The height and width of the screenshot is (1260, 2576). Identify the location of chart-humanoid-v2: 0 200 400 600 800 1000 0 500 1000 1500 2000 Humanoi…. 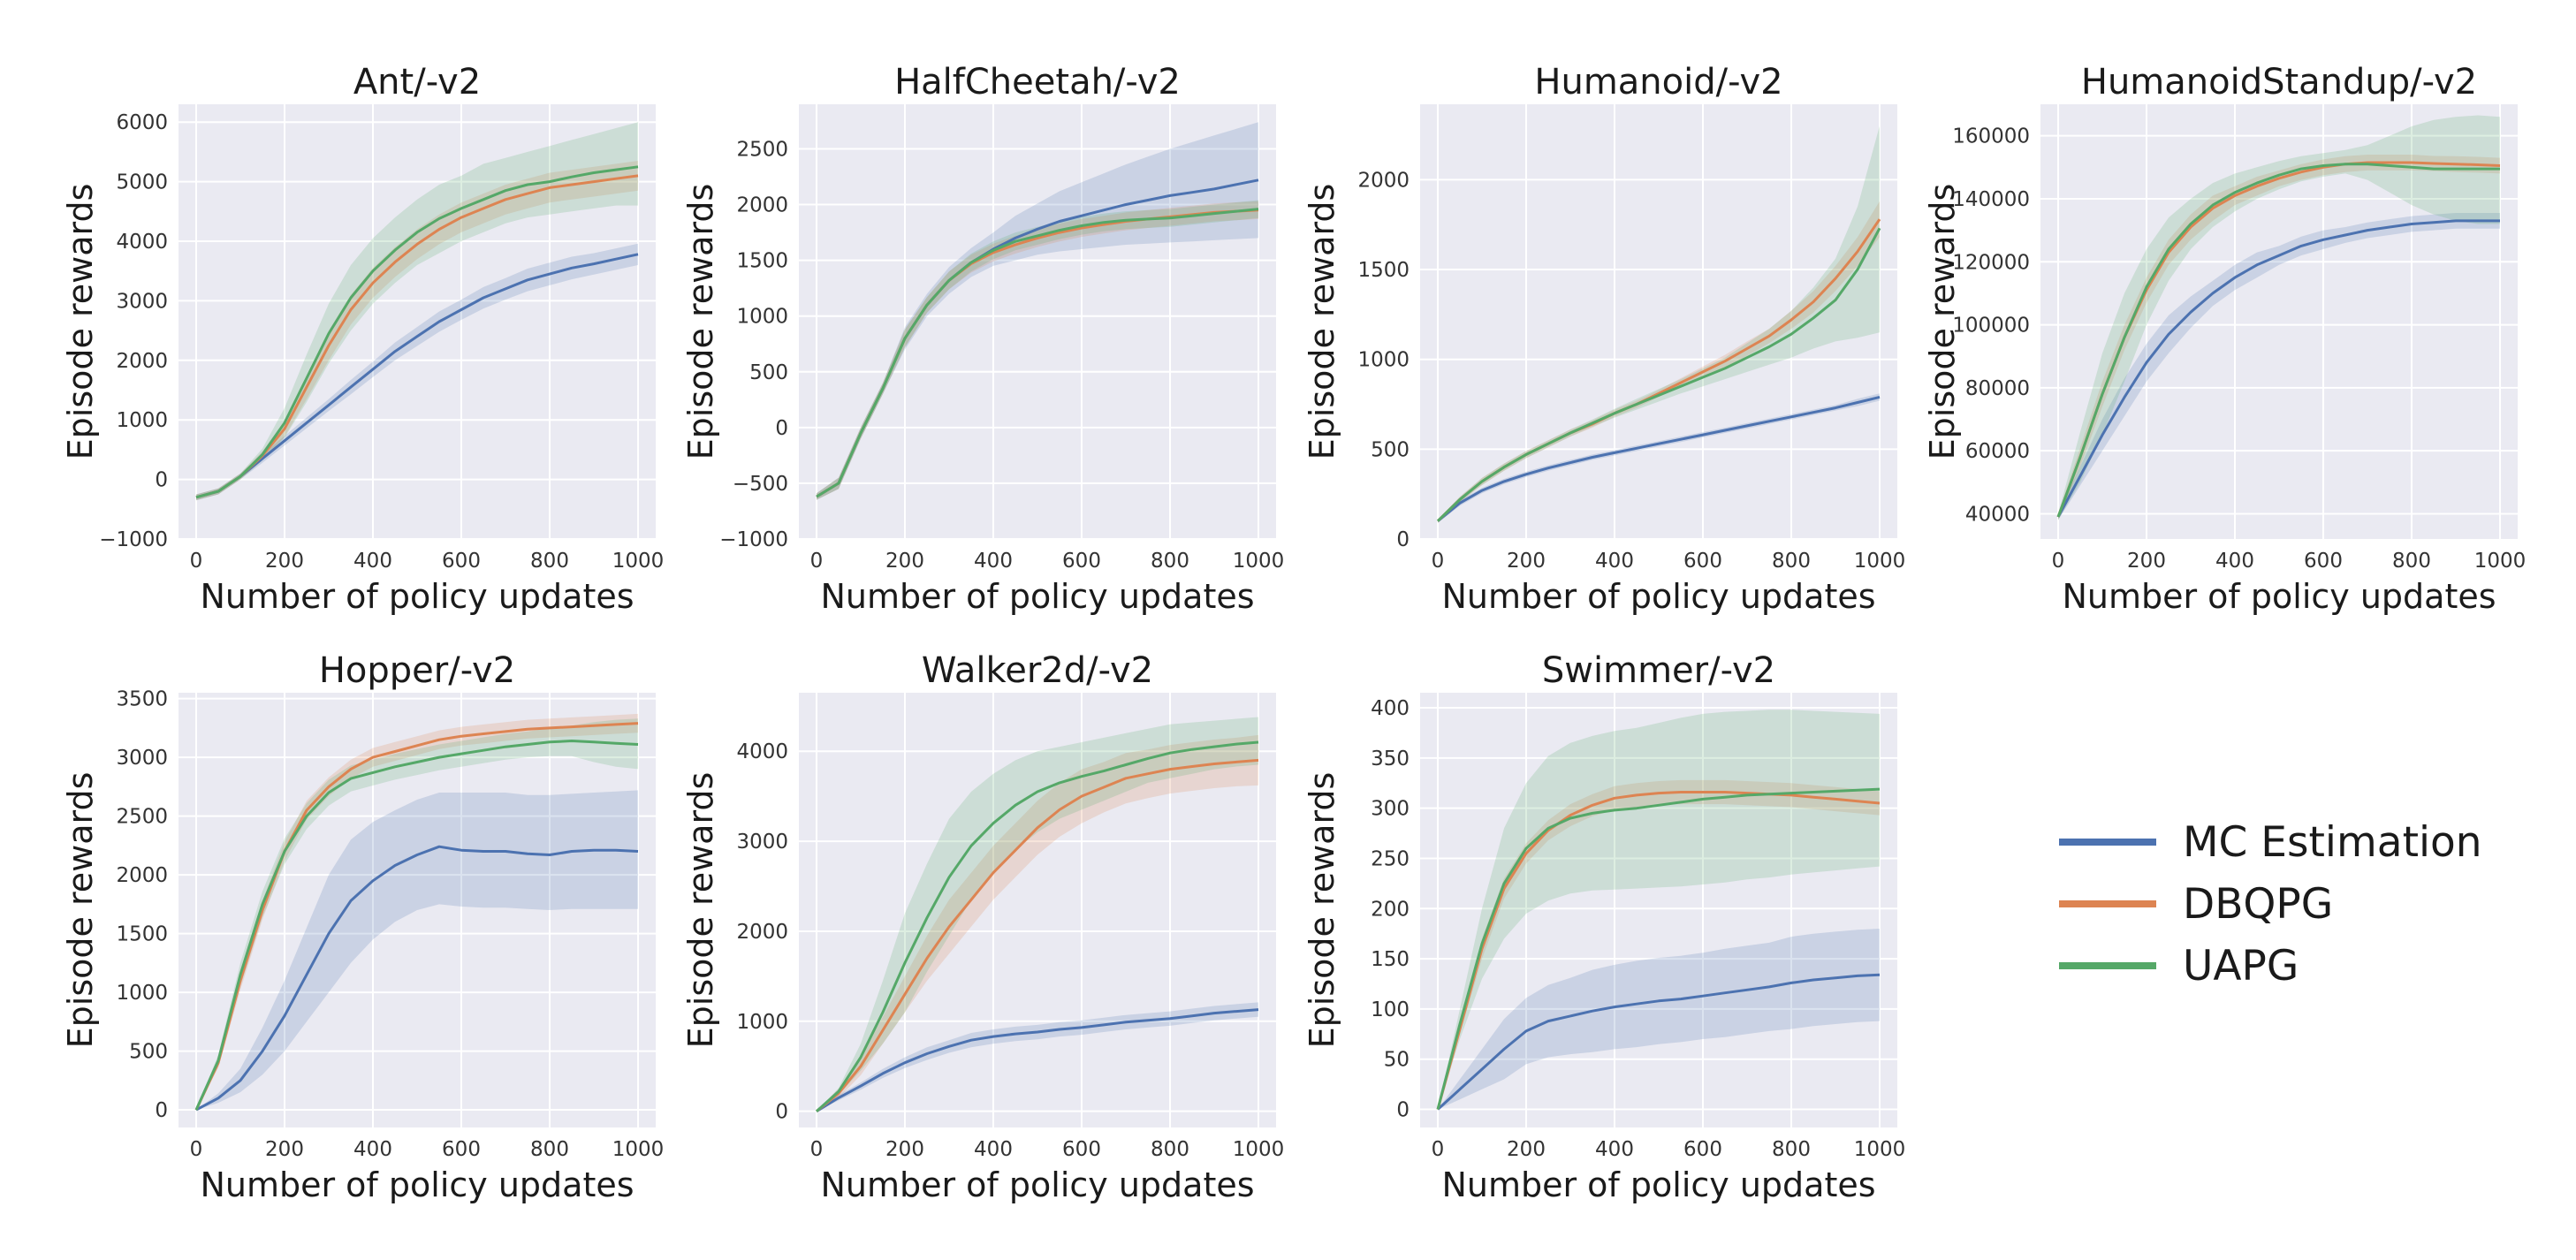
(1604, 339).